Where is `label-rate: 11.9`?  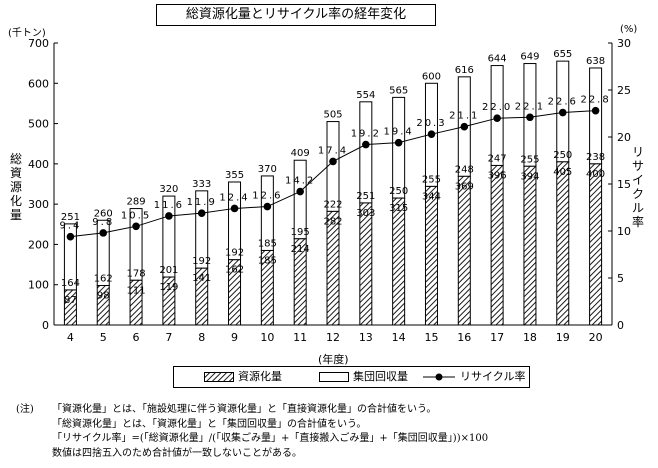 label-rate: 11.9 is located at coordinates (202, 202).